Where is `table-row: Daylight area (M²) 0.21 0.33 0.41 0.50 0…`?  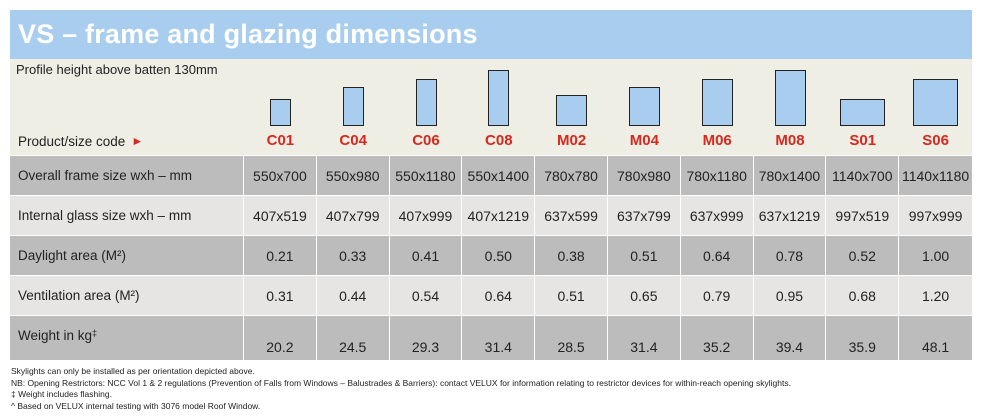 table-row: Daylight area (M²) 0.21 0.33 0.41 0.50 0… is located at coordinates (491, 255).